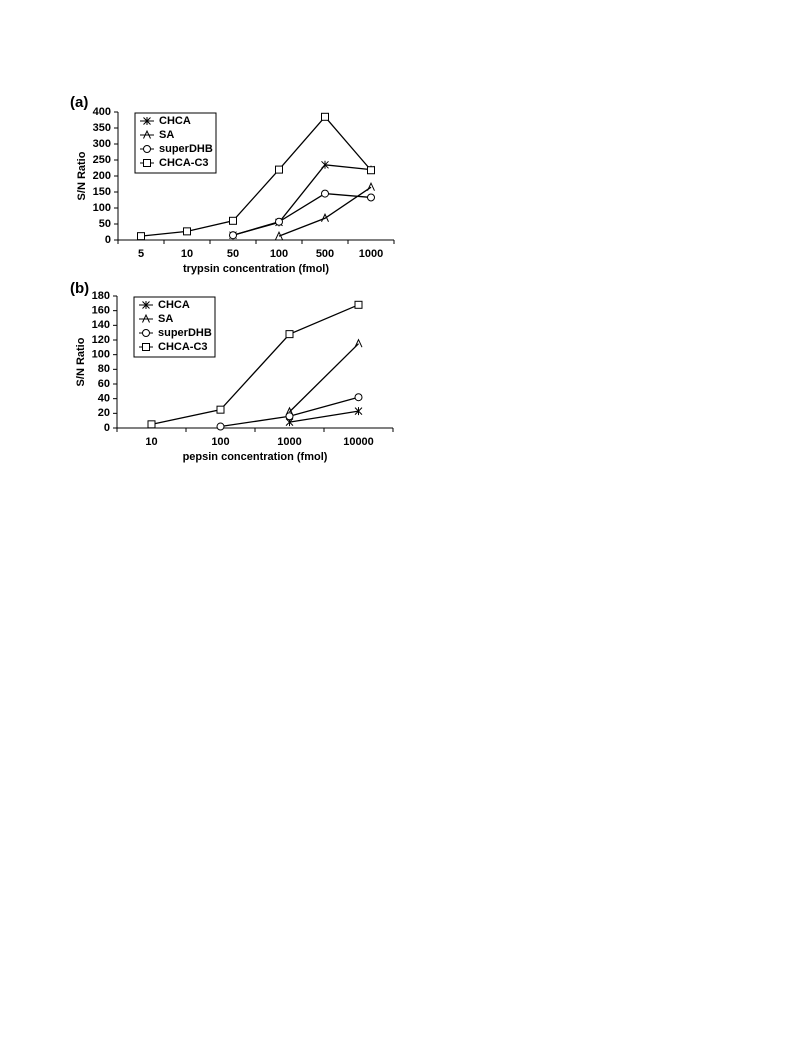 The width and height of the screenshot is (793, 1053). Describe the element at coordinates (79, 288) in the screenshot. I see `panel-label: (b)` at that location.